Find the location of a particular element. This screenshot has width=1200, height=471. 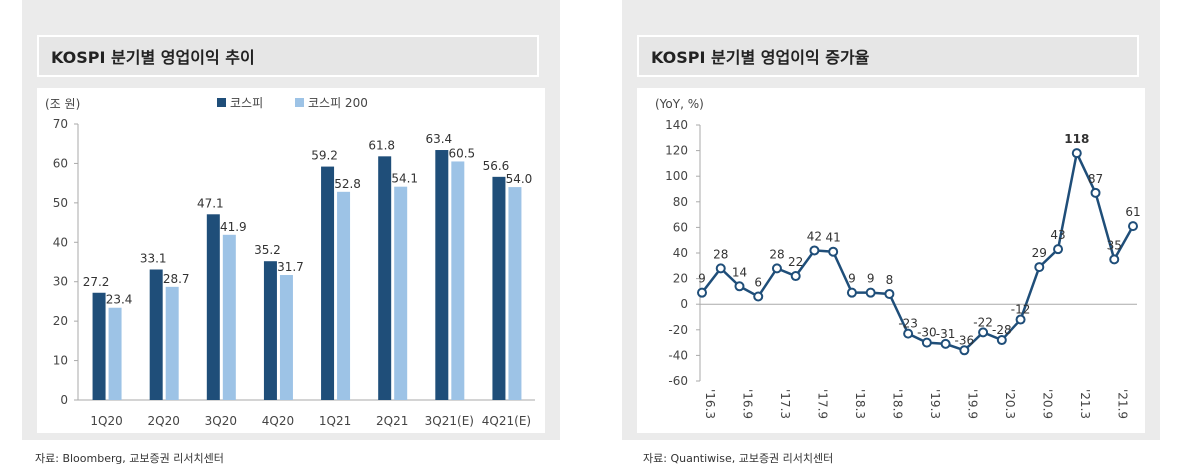

x-tick-label: '21.9 is located at coordinates (1122, 404).